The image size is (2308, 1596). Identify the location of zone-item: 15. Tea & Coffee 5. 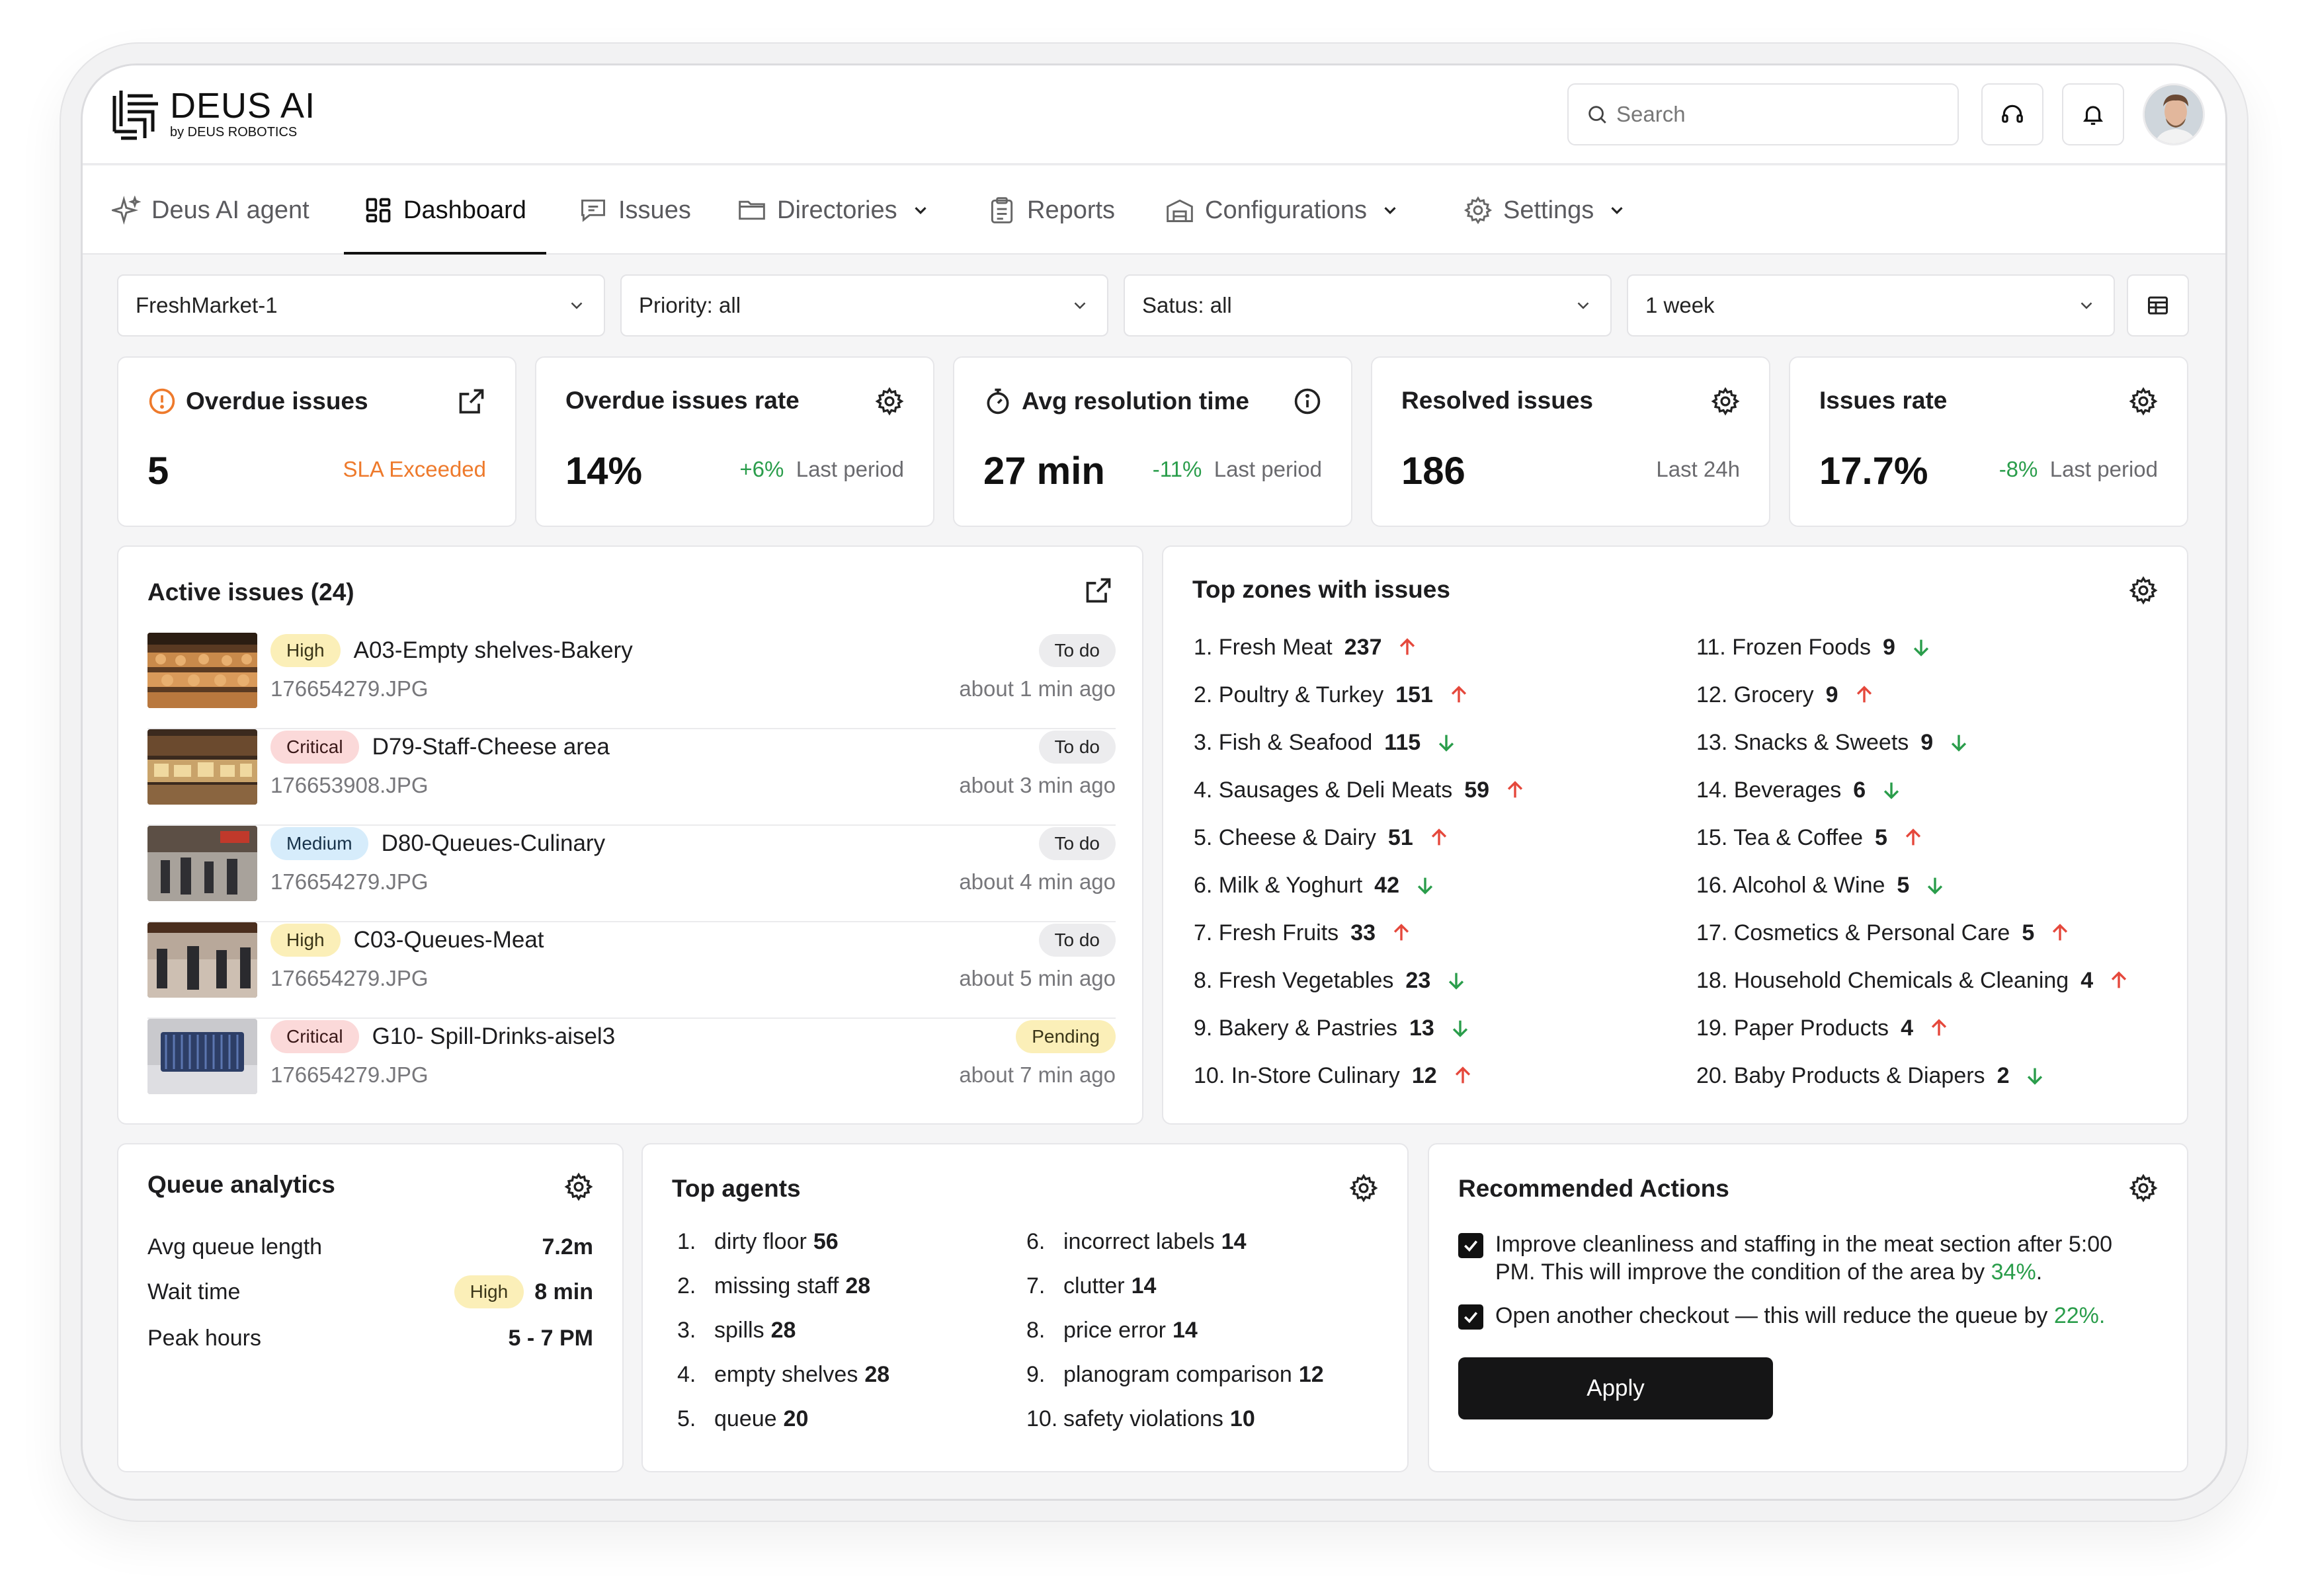
(1810, 837).